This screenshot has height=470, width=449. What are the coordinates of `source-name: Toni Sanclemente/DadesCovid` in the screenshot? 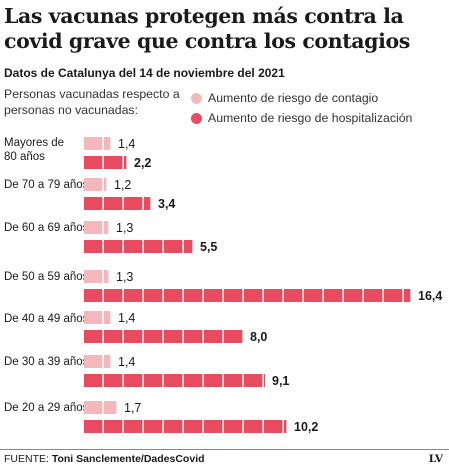 It's located at (128, 459).